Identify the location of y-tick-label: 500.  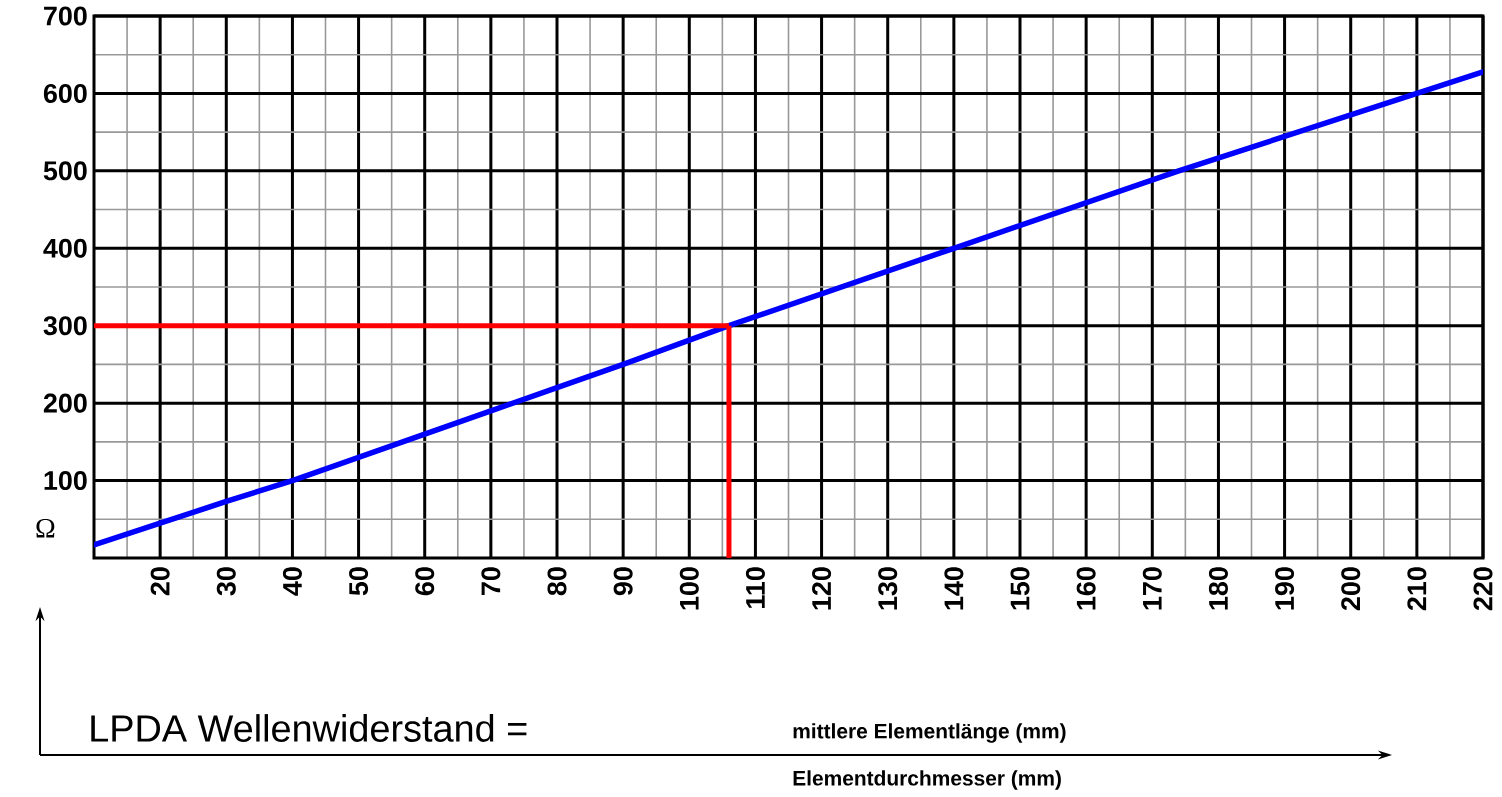
(65, 171).